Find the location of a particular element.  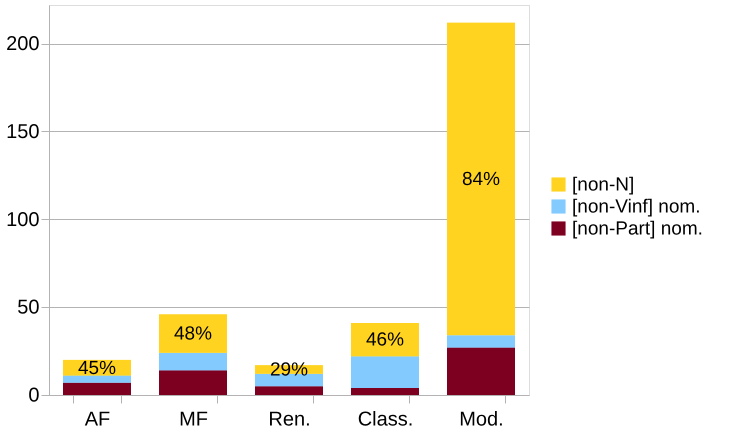

annotation: 46% is located at coordinates (385, 340).